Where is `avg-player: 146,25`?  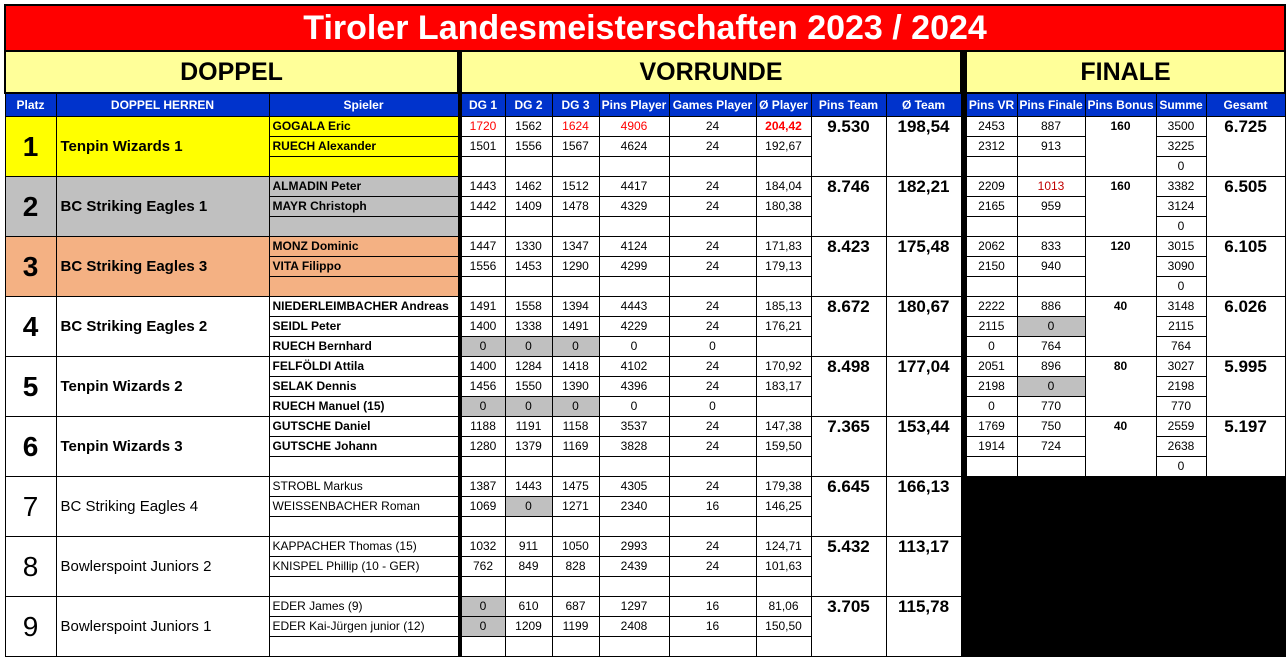
avg-player: 146,25 is located at coordinates (783, 506).